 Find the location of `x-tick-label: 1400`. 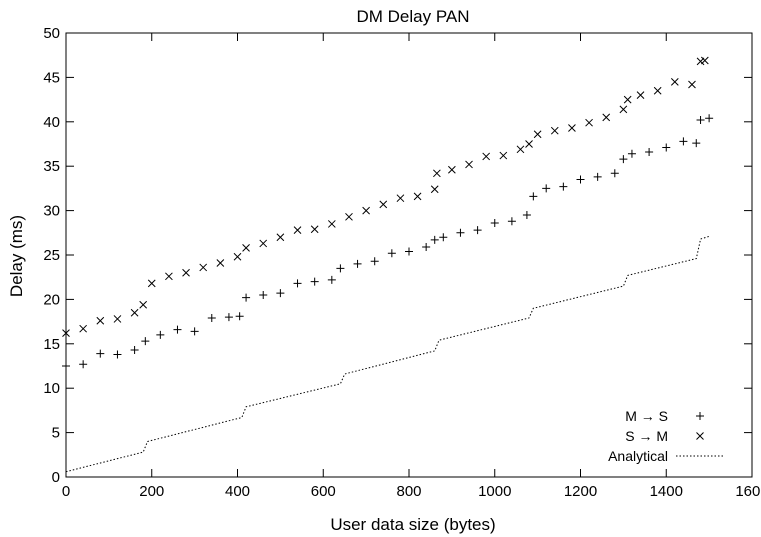

x-tick-label: 1400 is located at coordinates (666, 491).